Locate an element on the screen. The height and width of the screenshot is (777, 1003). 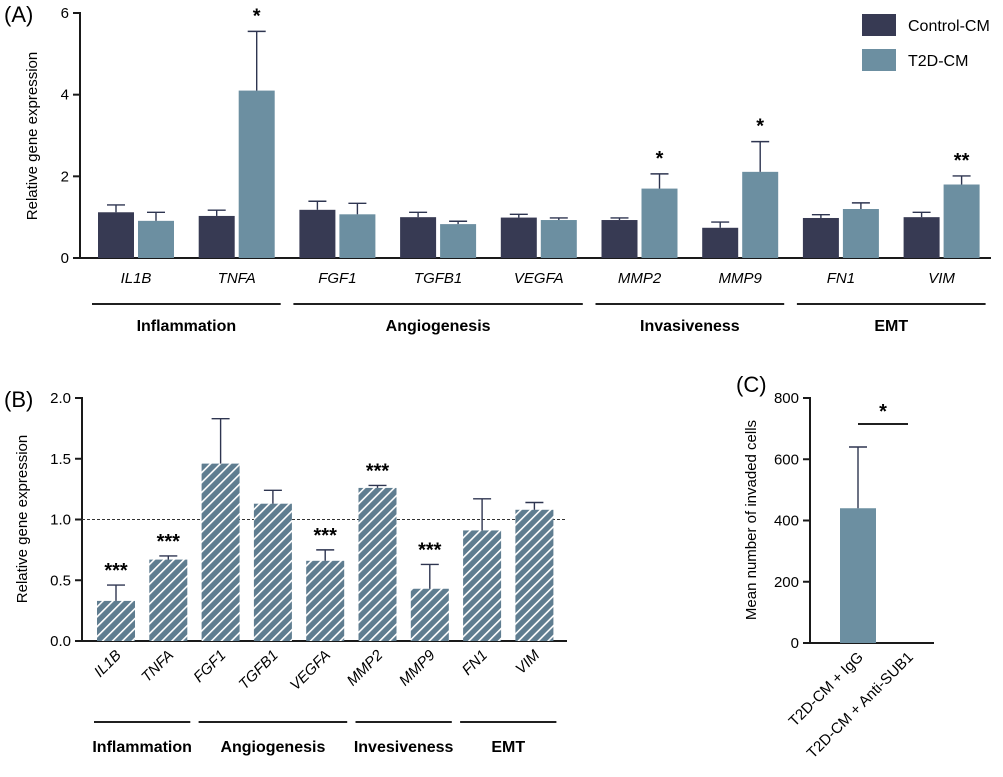
y-tick-label: 200 is located at coordinates (786, 582).